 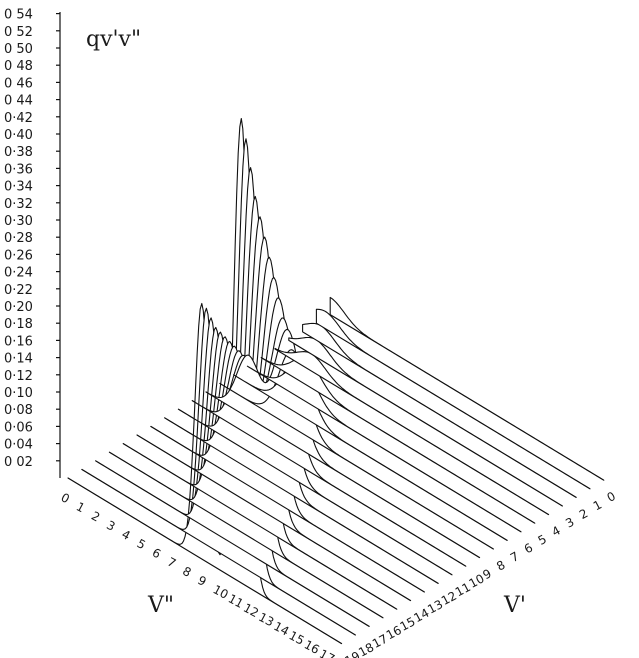 What do you see at coordinates (18, 15) in the screenshot?
I see `z-tick-label: 0 54` at bounding box center [18, 15].